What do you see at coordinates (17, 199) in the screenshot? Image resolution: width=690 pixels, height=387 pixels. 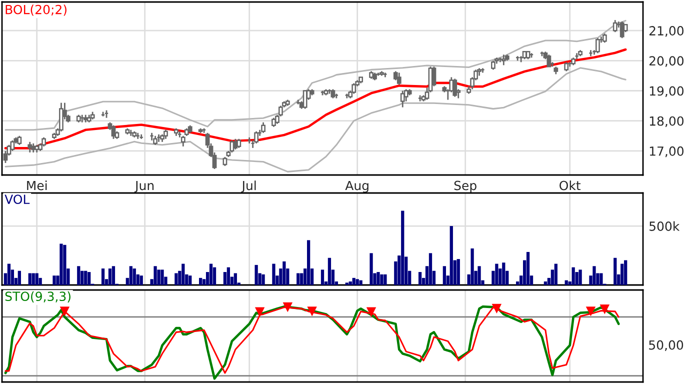 I see `chart-title: VOL` at bounding box center [17, 199].